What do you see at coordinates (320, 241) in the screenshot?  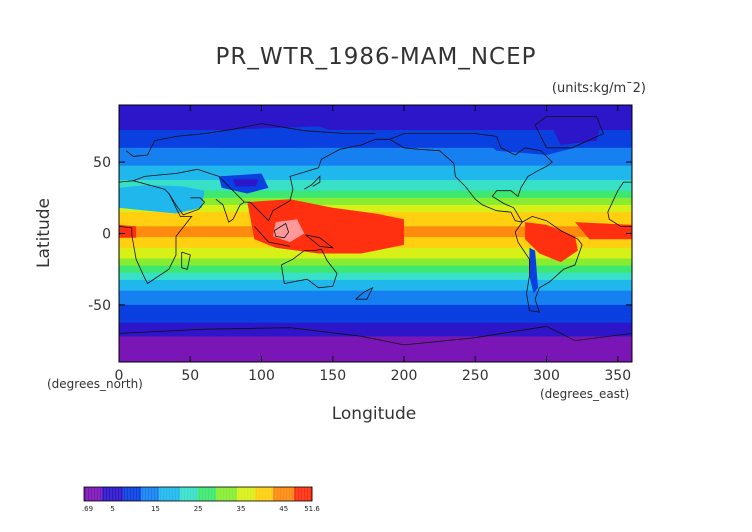 I see `new-guinea-coast` at bounding box center [320, 241].